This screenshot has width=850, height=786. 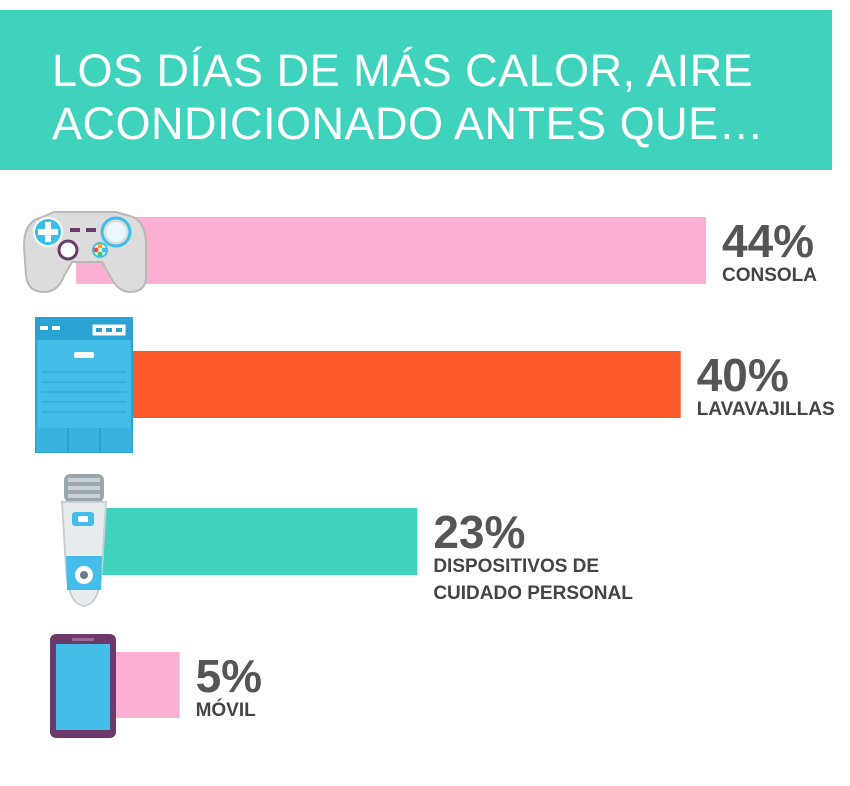 I want to click on category-label-3-line-1: DISPOSITIVOS DE, so click(x=516, y=566).